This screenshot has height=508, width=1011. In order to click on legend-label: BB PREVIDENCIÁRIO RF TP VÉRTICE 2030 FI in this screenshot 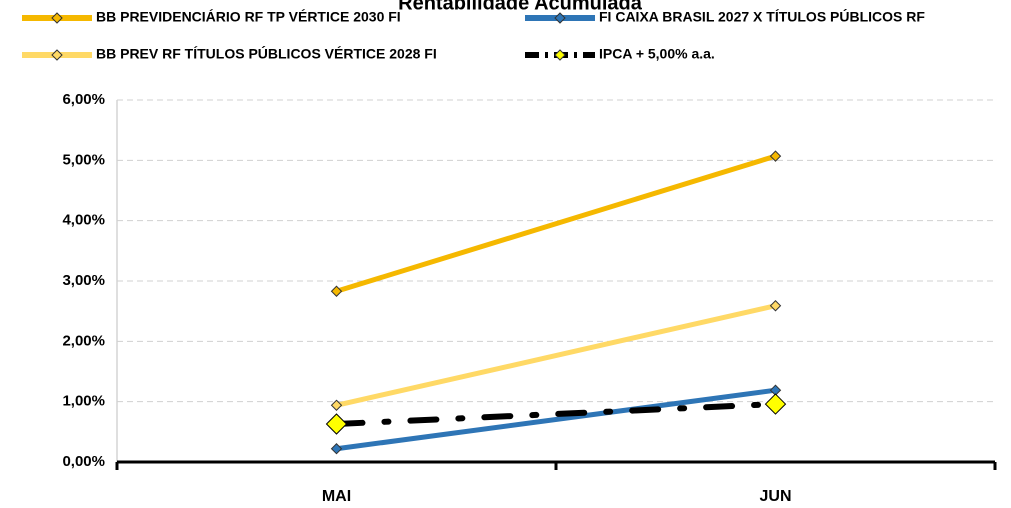, I will do `click(248, 17)`.